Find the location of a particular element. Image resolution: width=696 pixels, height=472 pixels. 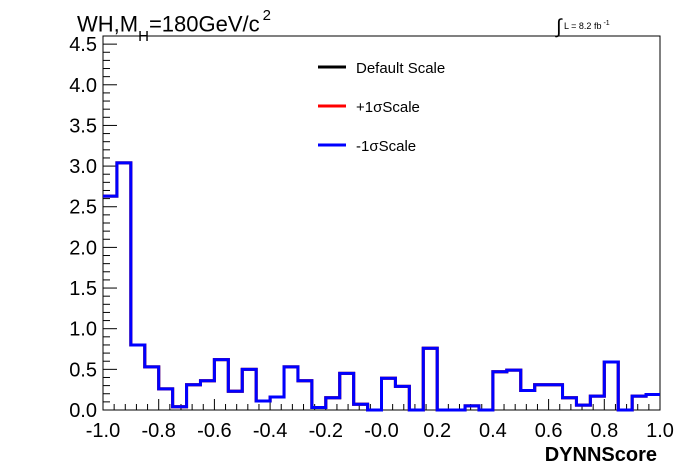

y-axis: 0.0 0.5 1.0 1.5 2.0 2.5 3.0 3.5 4.0 4.5 is located at coordinates (93, 228).